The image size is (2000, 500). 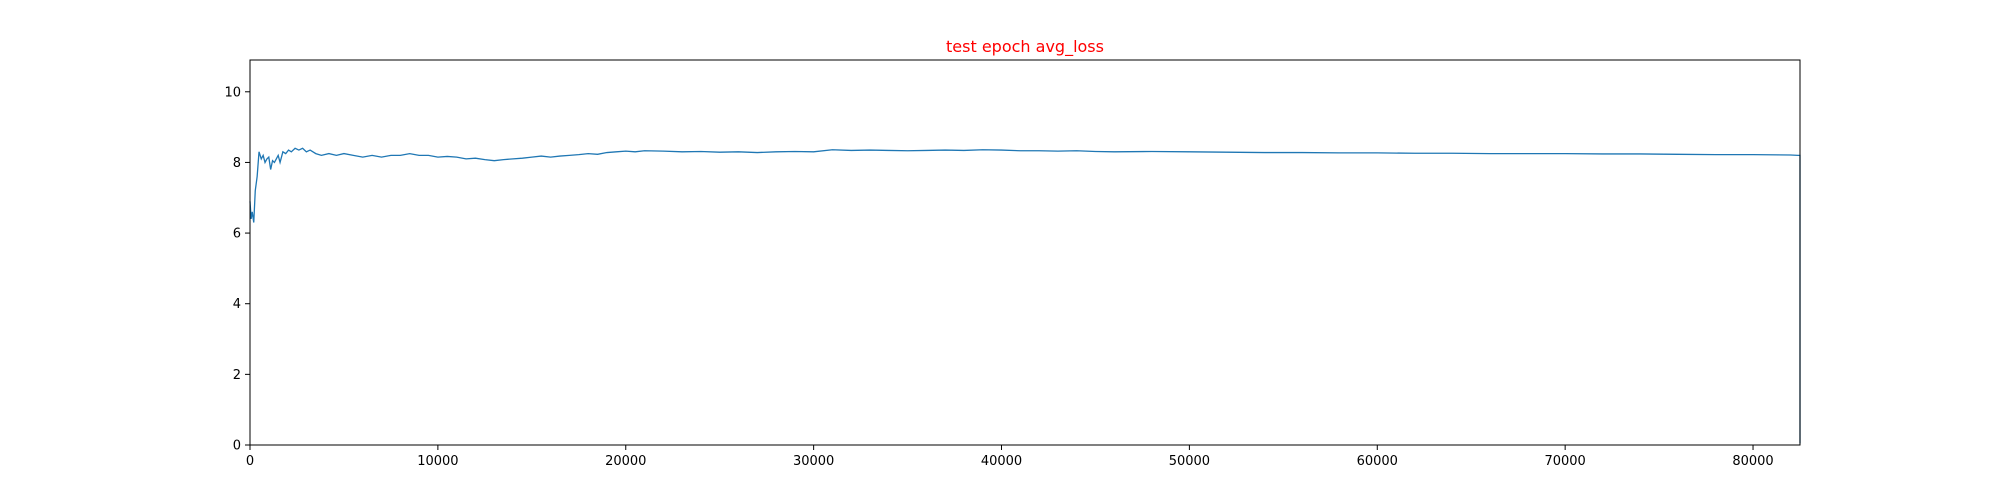 What do you see at coordinates (625, 461) in the screenshot?
I see `x-tick-label: 20000` at bounding box center [625, 461].